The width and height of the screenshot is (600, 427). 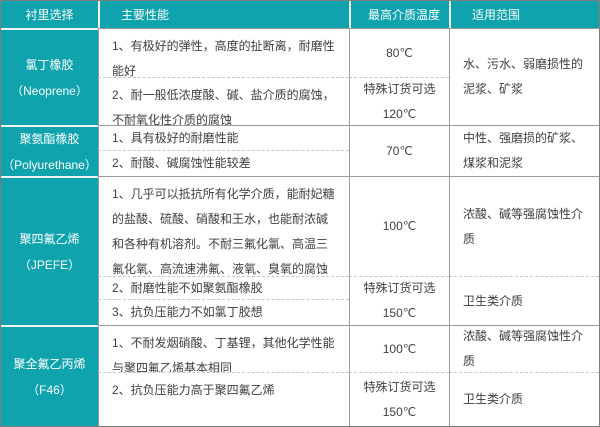 What do you see at coordinates (49, 64) in the screenshot?
I see `material-name: 氯丁橡胶` at bounding box center [49, 64].